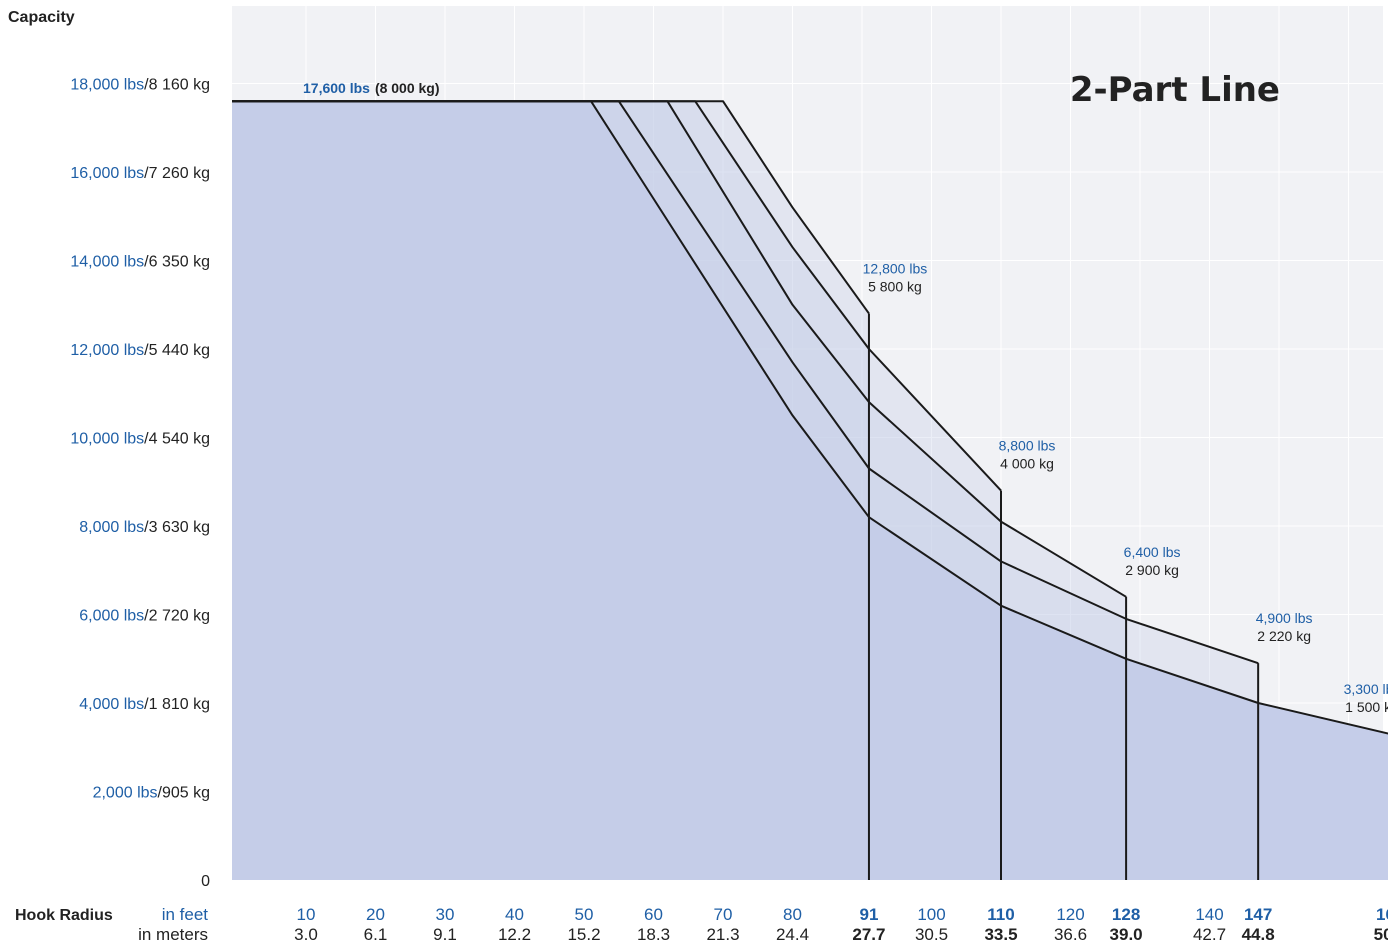  I want to click on x-tick-feet: 80, so click(792, 914).